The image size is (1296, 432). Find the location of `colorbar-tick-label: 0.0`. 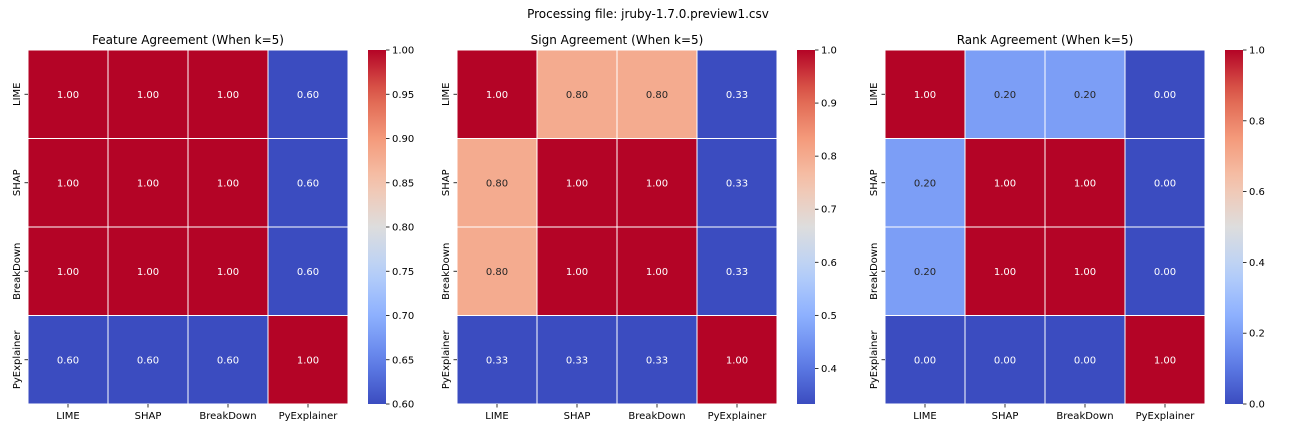

colorbar-tick-label: 0.0 is located at coordinates (1257, 405).